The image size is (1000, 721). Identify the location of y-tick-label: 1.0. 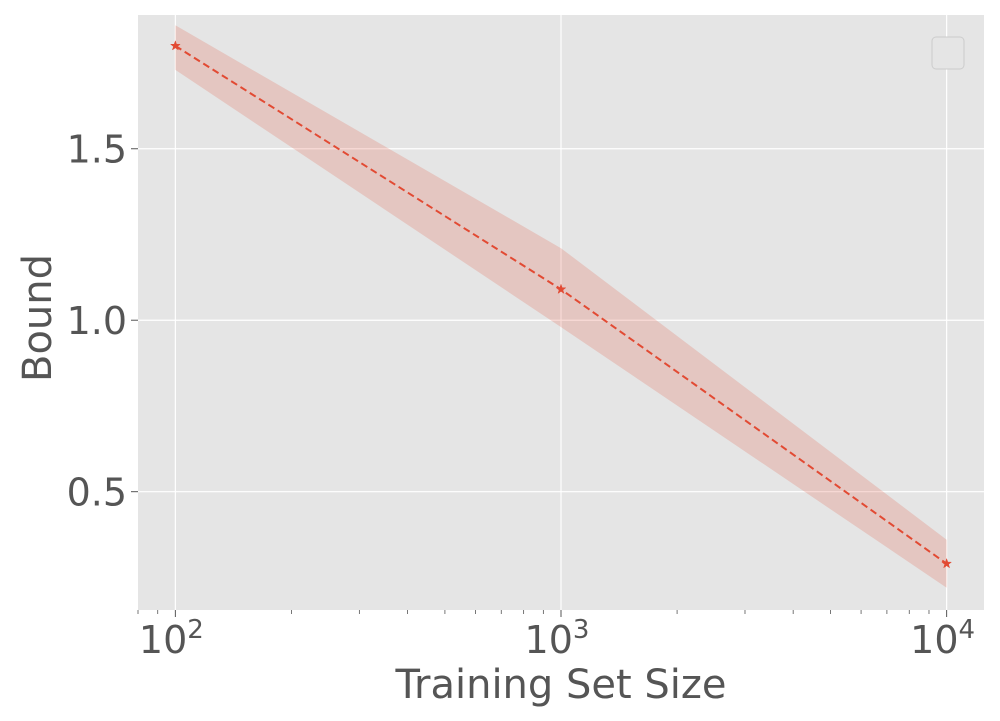
(97, 321).